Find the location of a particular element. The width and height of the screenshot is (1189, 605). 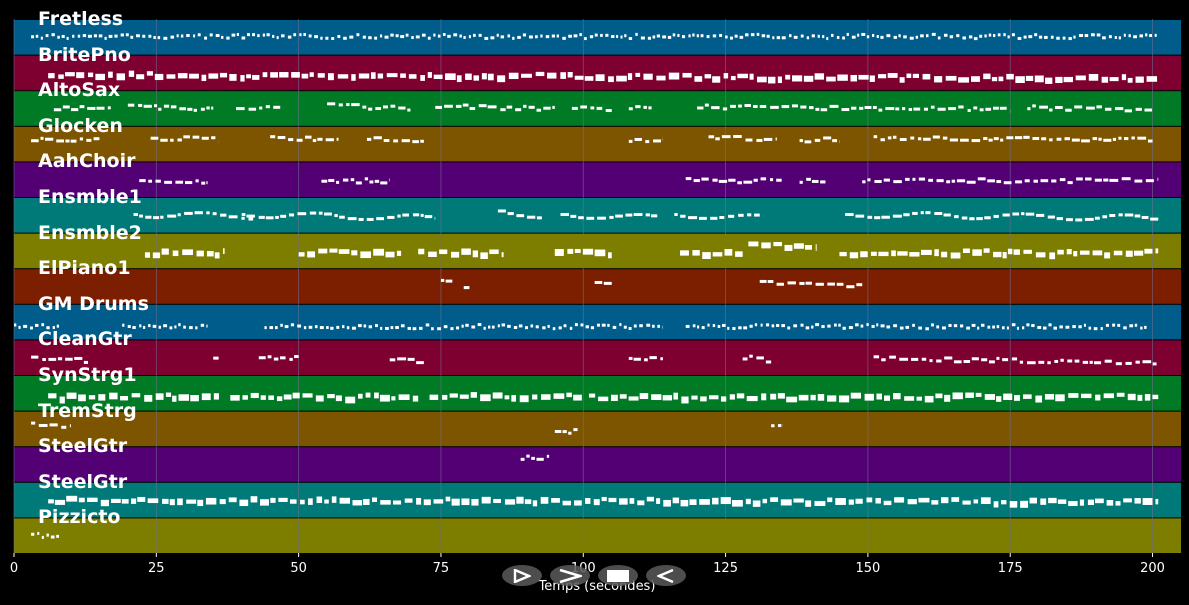

stop-button is located at coordinates (618, 575).